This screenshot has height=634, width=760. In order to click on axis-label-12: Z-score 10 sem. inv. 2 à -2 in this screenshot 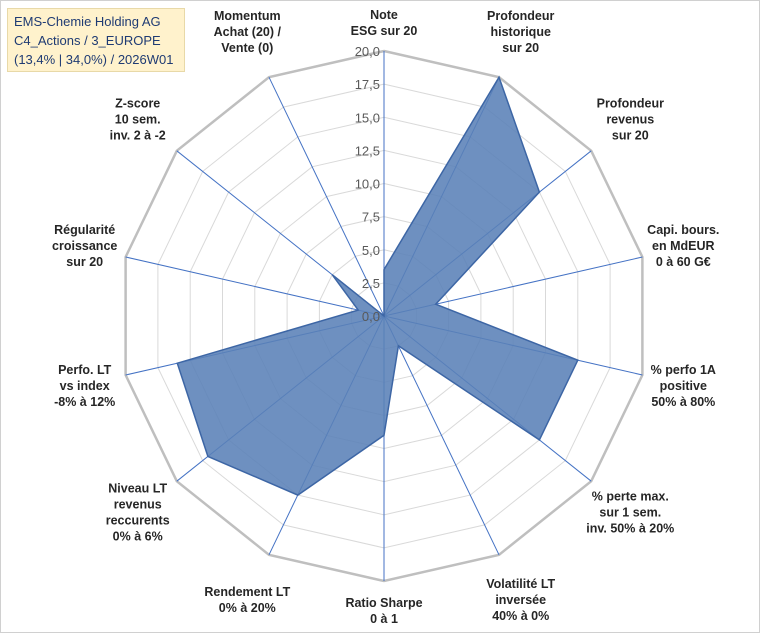, I will do `click(138, 120)`.